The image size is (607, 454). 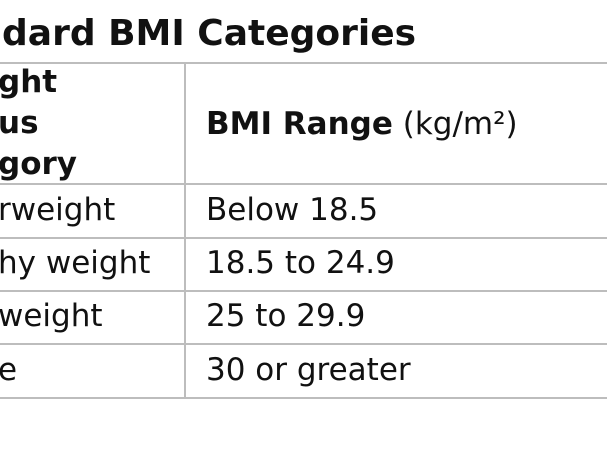 What do you see at coordinates (185, 230) in the screenshot?
I see `column-border` at bounding box center [185, 230].